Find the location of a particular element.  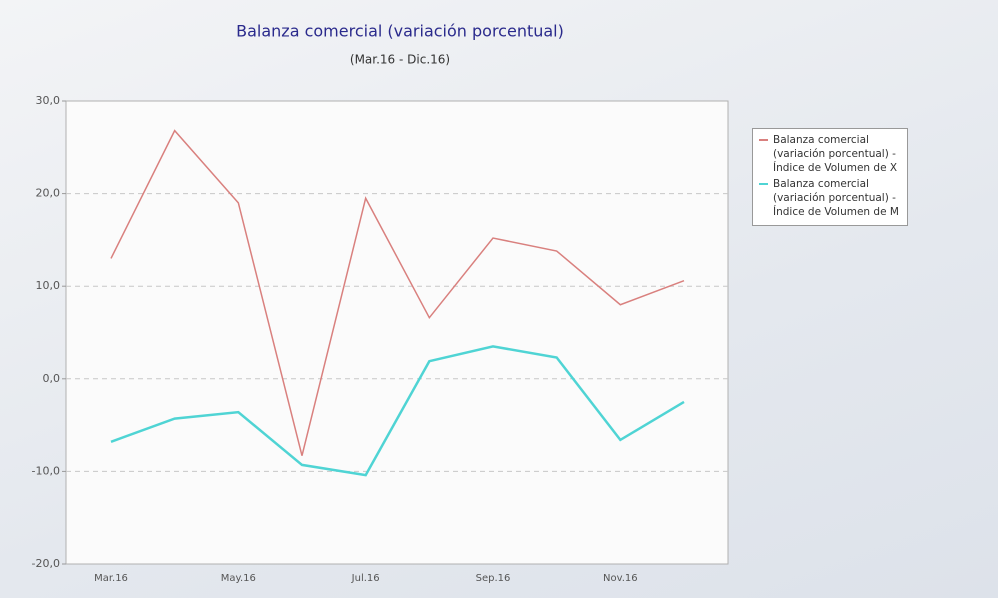

chart-subtitle: (Mar.16 - Dic.16) is located at coordinates (400, 60).